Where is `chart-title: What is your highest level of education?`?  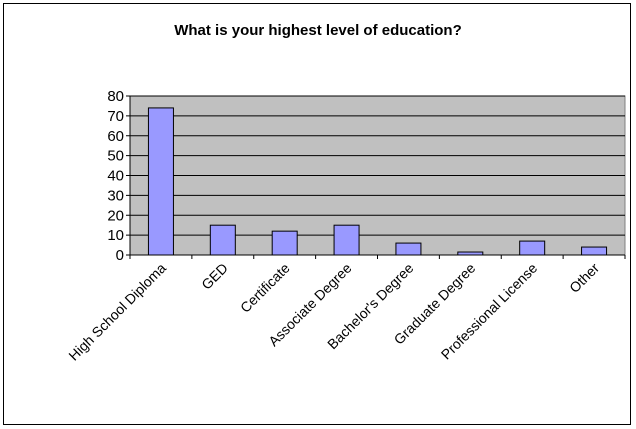
chart-title: What is your highest level of education? is located at coordinates (318, 30).